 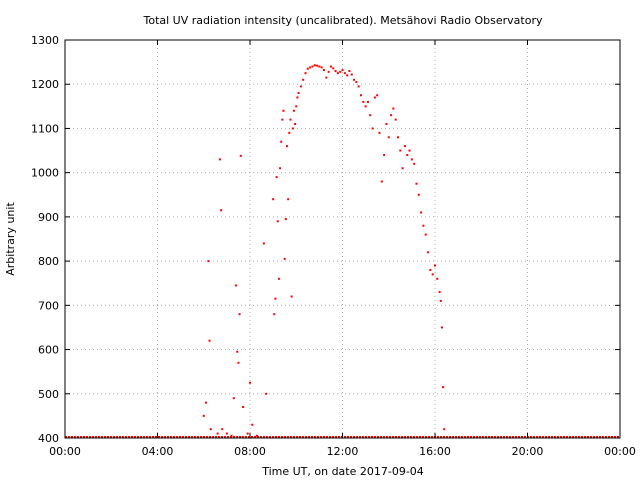 What do you see at coordinates (10, 239) in the screenshot?
I see `y-axis-label: Arbitrary unit` at bounding box center [10, 239].